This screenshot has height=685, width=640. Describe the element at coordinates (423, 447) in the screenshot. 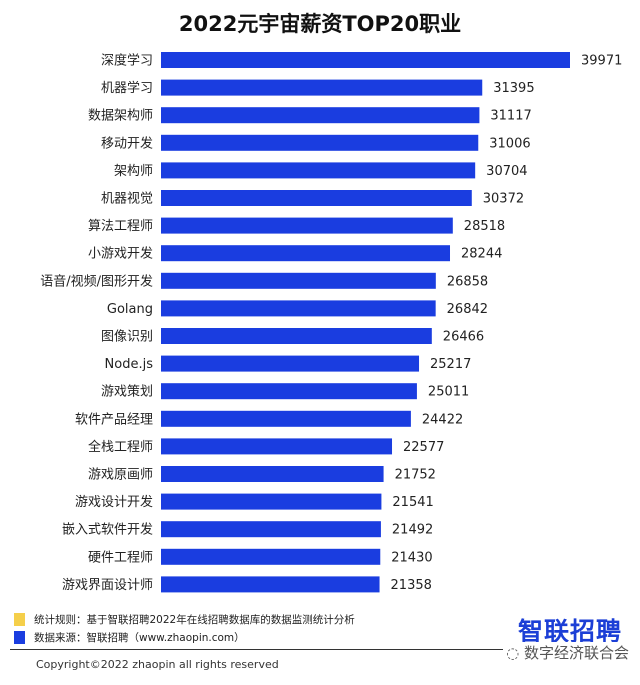

I see `value-label: 22577` at that location.